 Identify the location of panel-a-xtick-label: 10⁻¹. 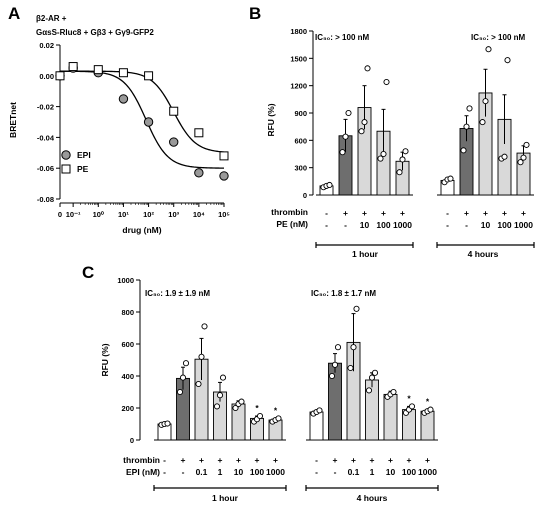
(73, 214).